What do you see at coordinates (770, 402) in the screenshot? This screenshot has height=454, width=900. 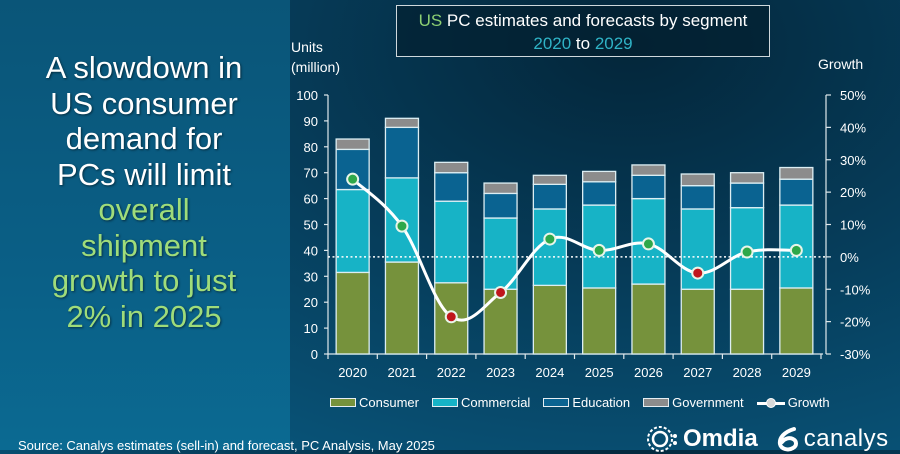 I see `legend-swatch-growth` at bounding box center [770, 402].